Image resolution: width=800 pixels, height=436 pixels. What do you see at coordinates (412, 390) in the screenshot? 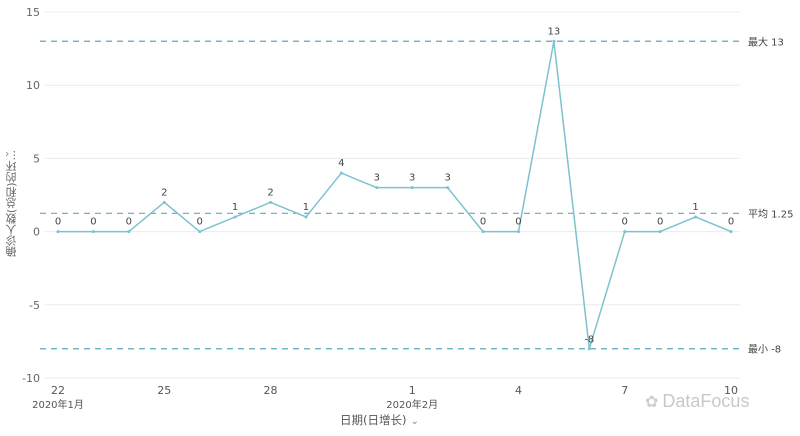
I see `x-tick-label: 1` at bounding box center [412, 390].